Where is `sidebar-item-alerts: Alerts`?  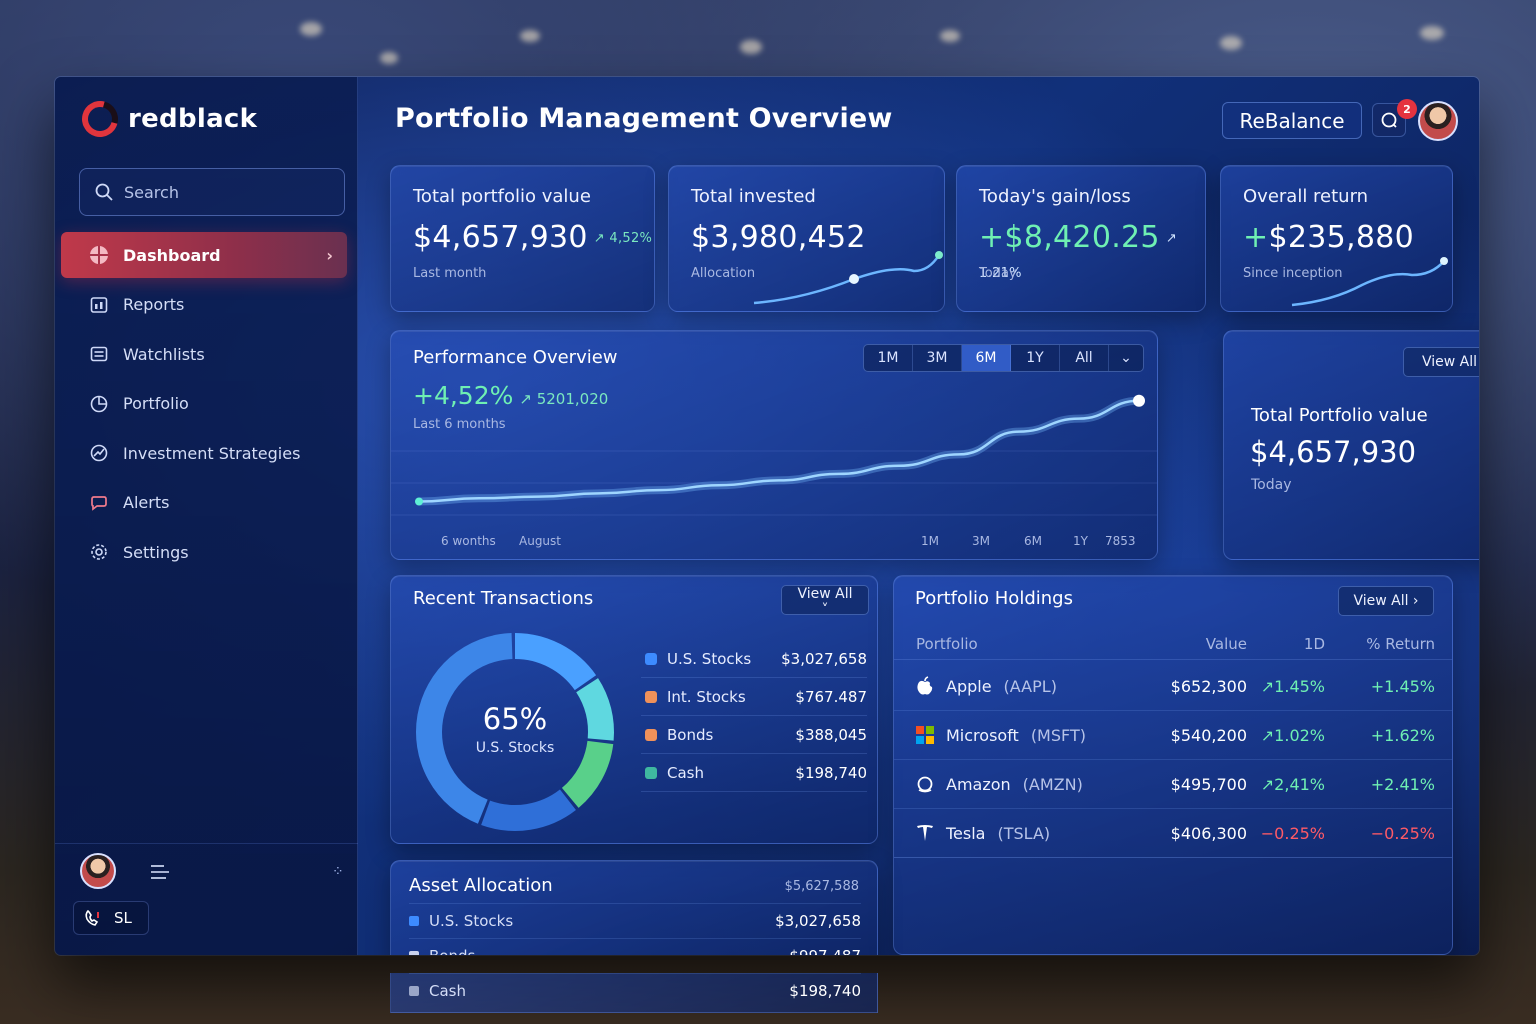 sidebar-item-alerts: Alerts is located at coordinates (204, 503).